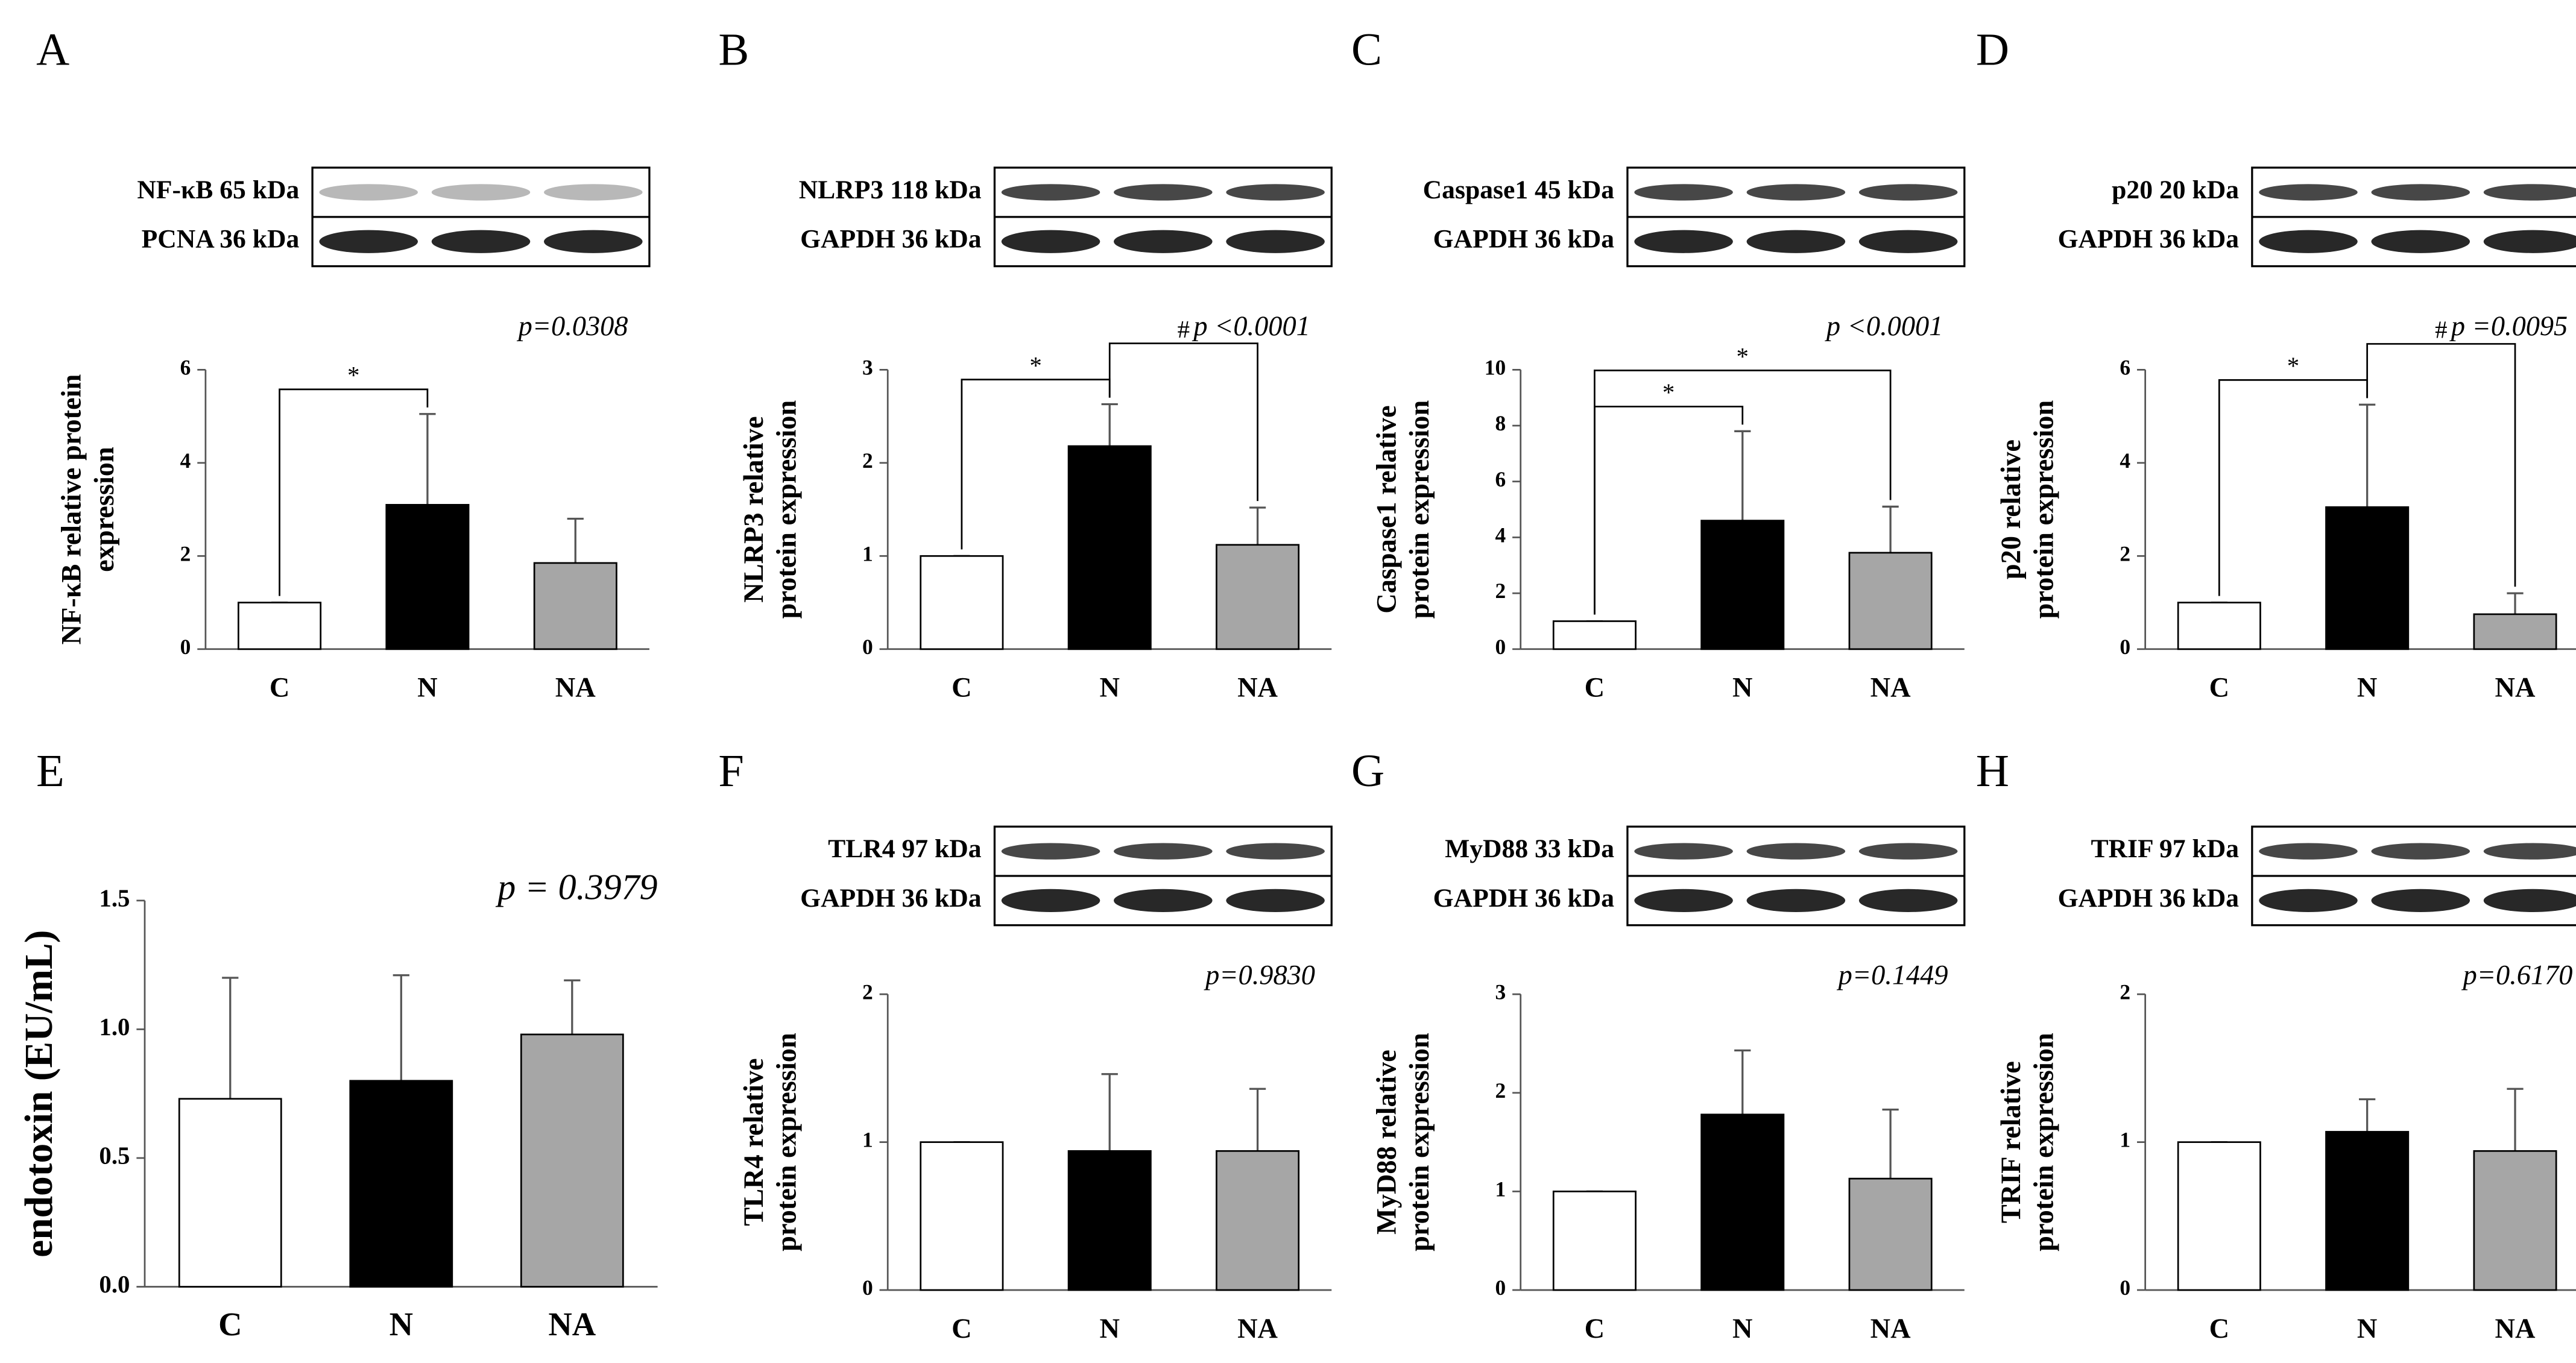 This screenshot has width=2576, height=1363. Describe the element at coordinates (572, 326) in the screenshot. I see `p-value: p=0.0308` at that location.